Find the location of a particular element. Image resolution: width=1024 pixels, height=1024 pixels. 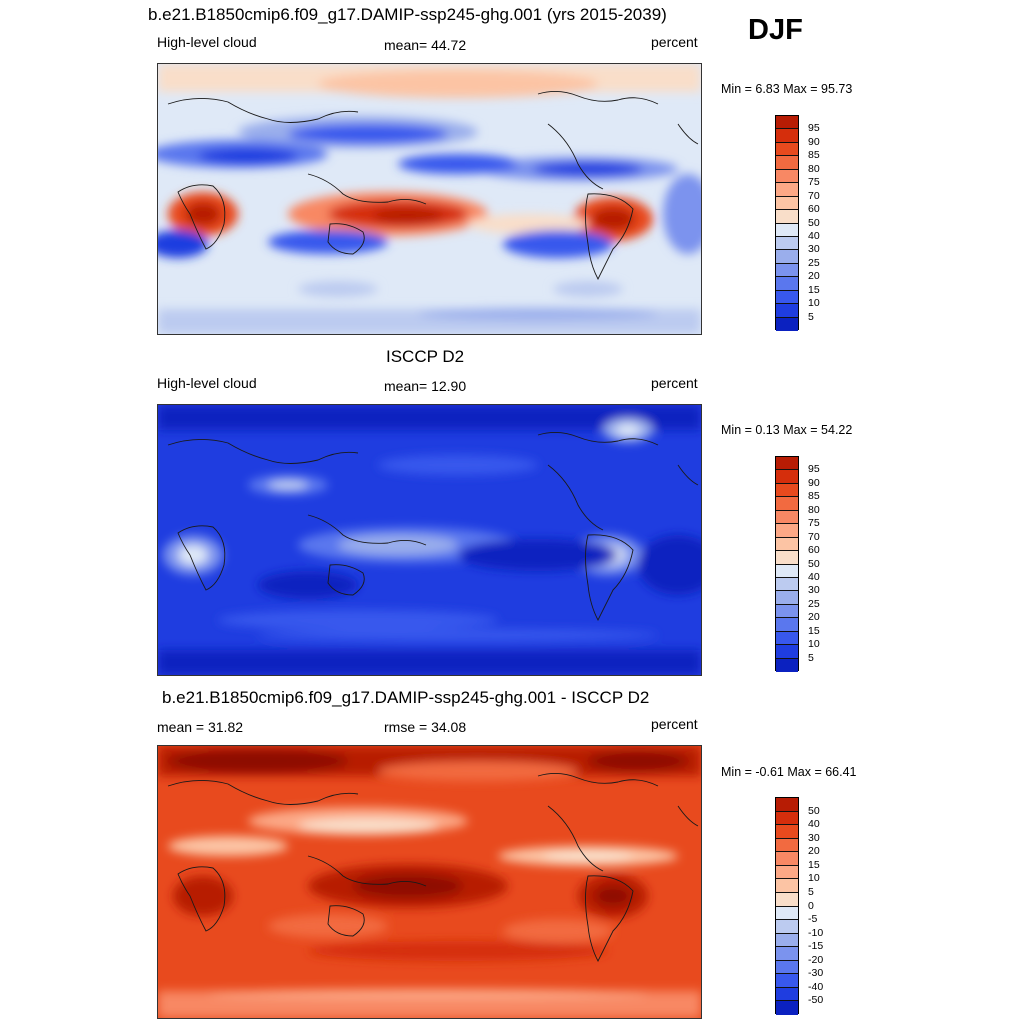

panel-obs-colorbar is located at coordinates (787, 564).